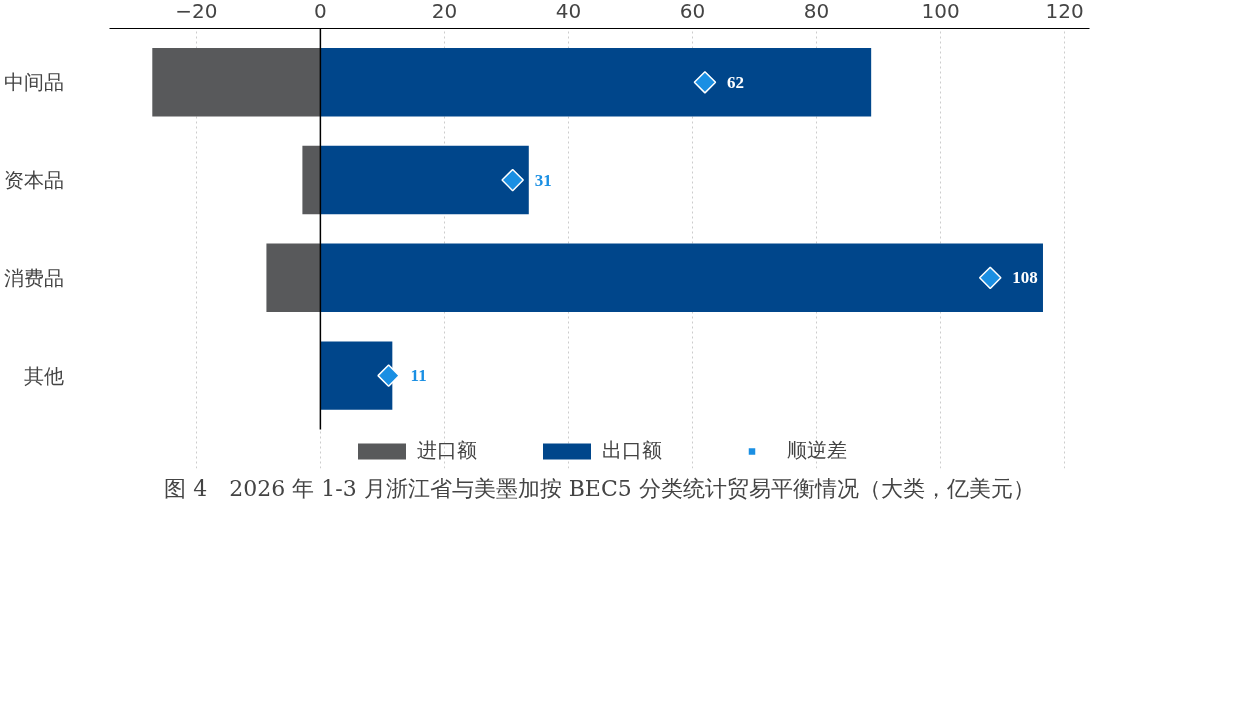 Image resolution: width=1242 pixels, height=720 pixels. Describe the element at coordinates (43, 375) in the screenshot. I see `y-tick-label: 其他` at that location.